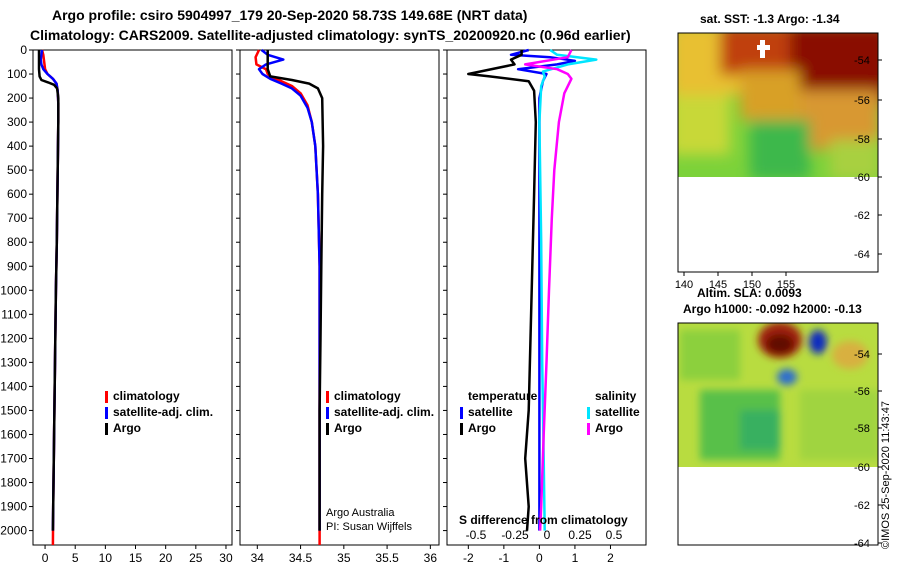 The image size is (900, 580). What do you see at coordinates (482, 428) in the screenshot?
I see `legend-label-argo-t: Argo` at bounding box center [482, 428].